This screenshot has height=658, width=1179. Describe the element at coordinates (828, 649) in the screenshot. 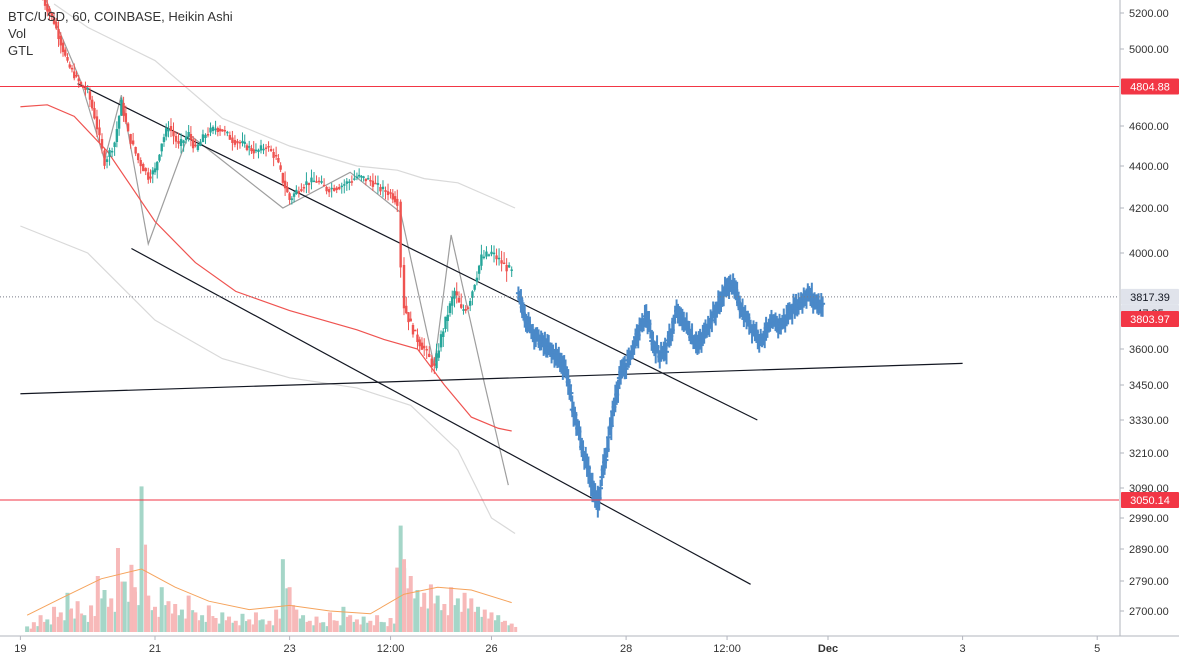

I see `time-tick-label: Dec` at that location.